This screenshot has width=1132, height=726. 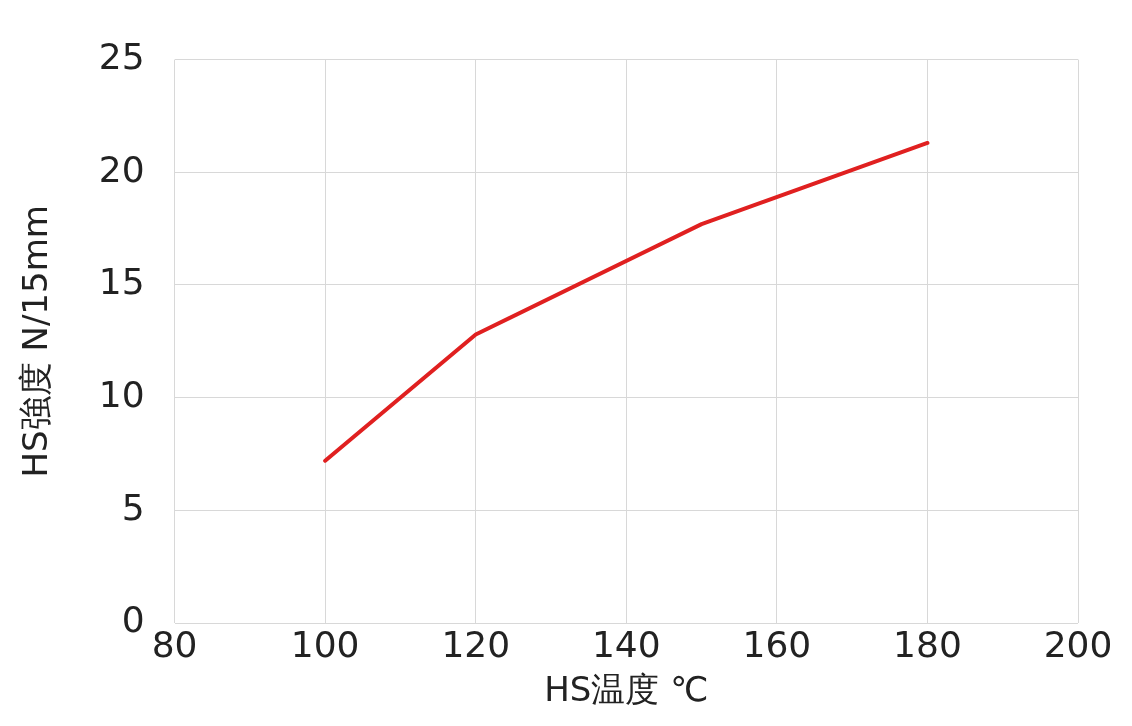 I want to click on x-tick-label: 180, so click(x=927, y=644).